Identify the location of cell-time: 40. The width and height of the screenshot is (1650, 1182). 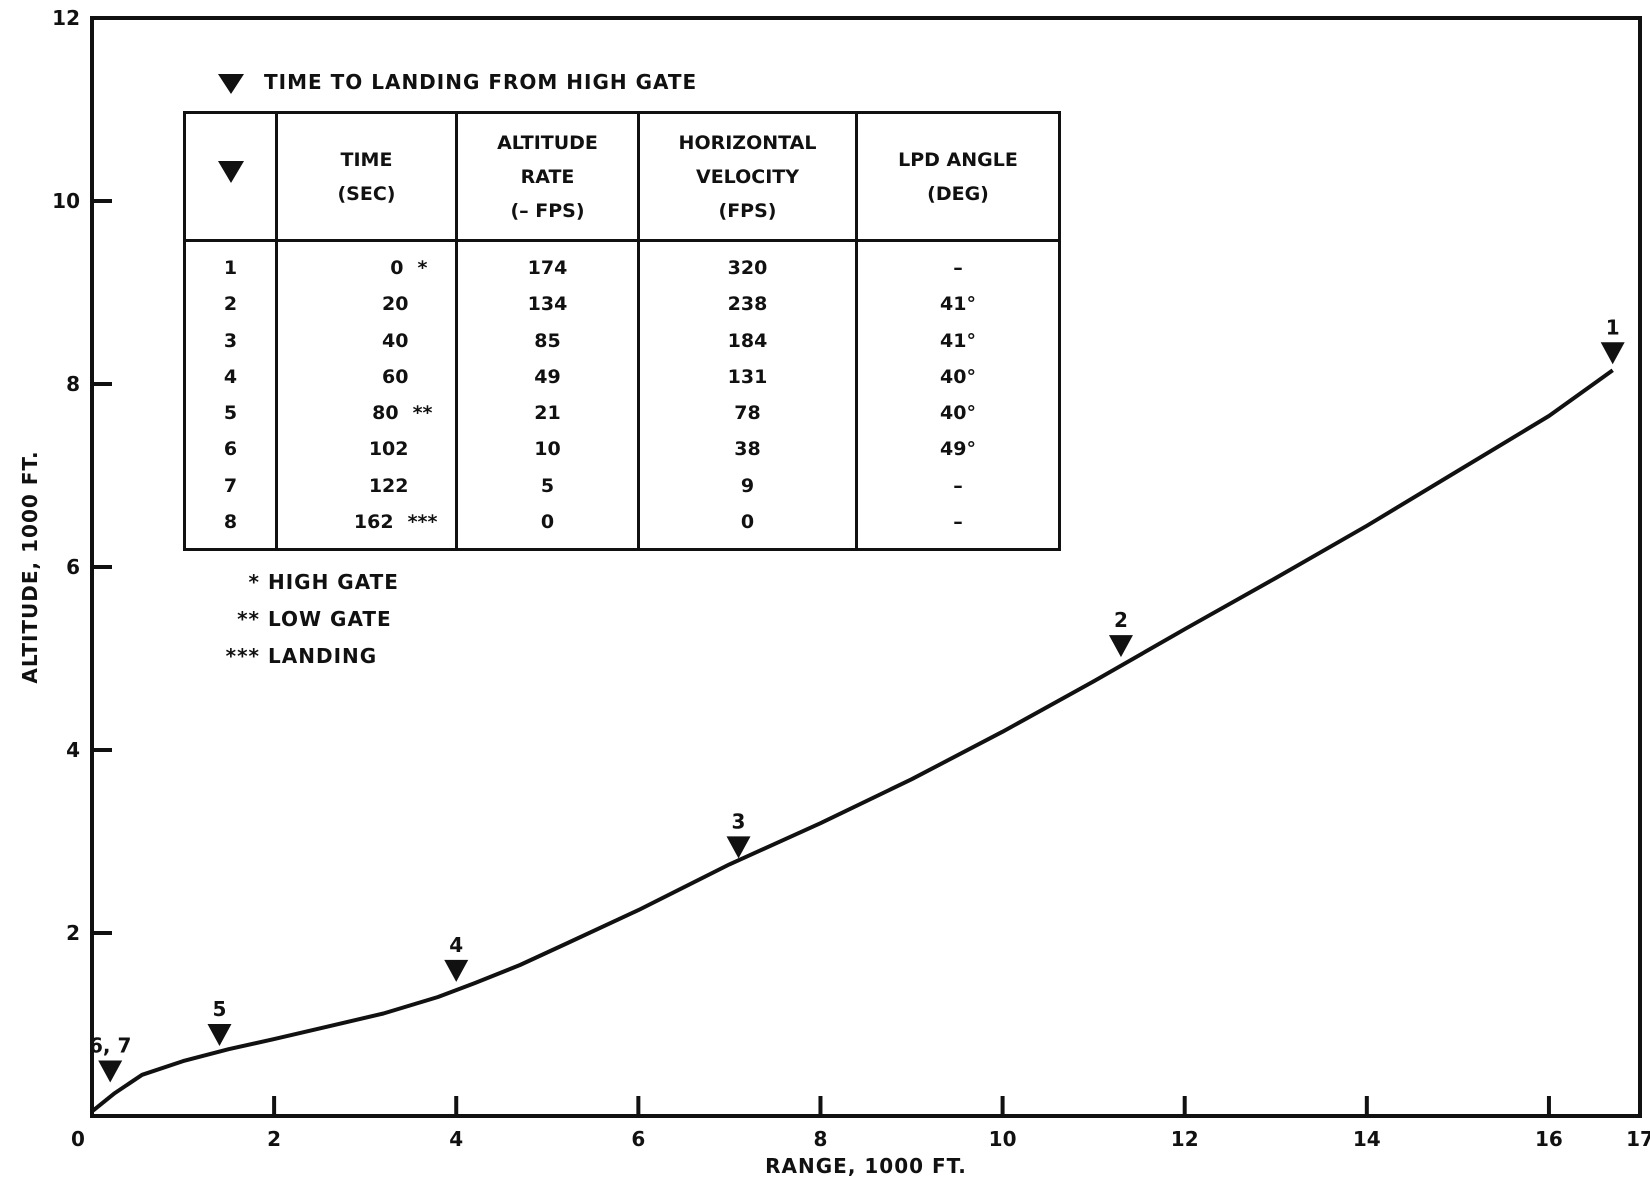
(366, 340).